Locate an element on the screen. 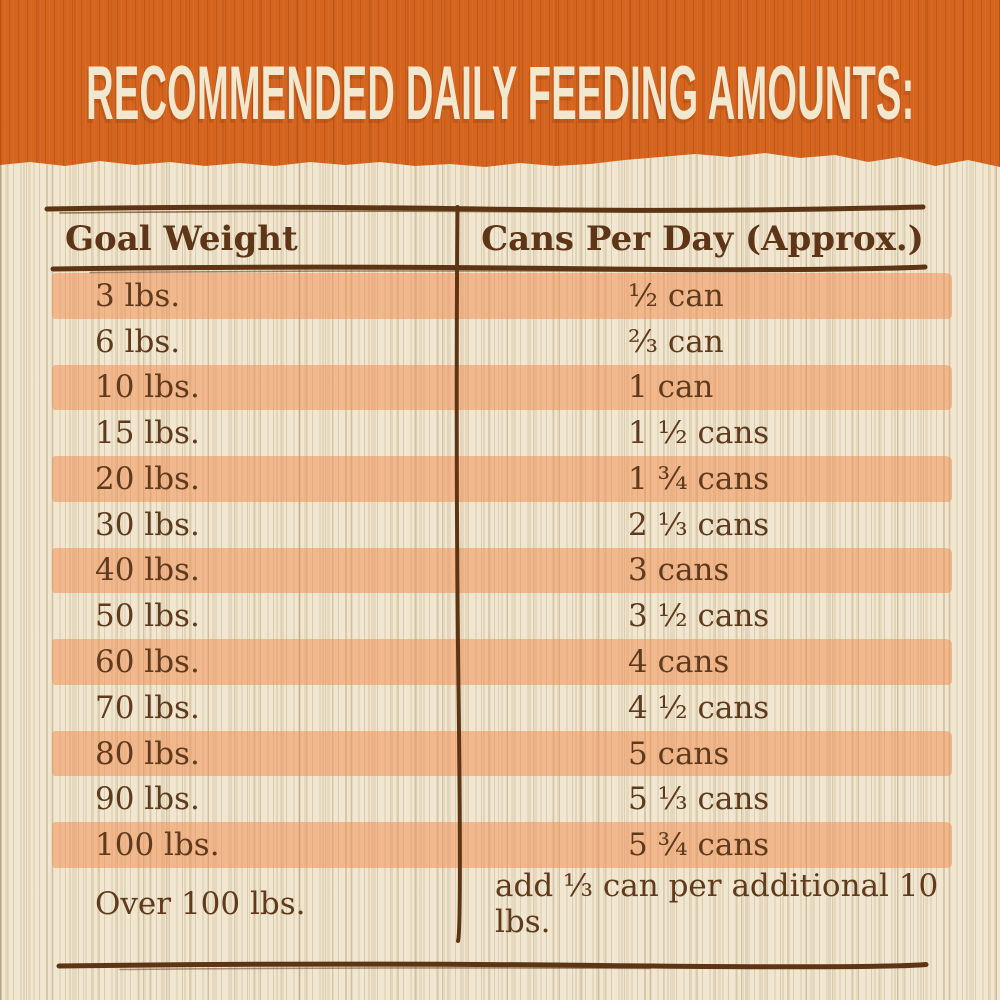  cans-per-day-cell: 5 ¾ cans is located at coordinates (699, 845).